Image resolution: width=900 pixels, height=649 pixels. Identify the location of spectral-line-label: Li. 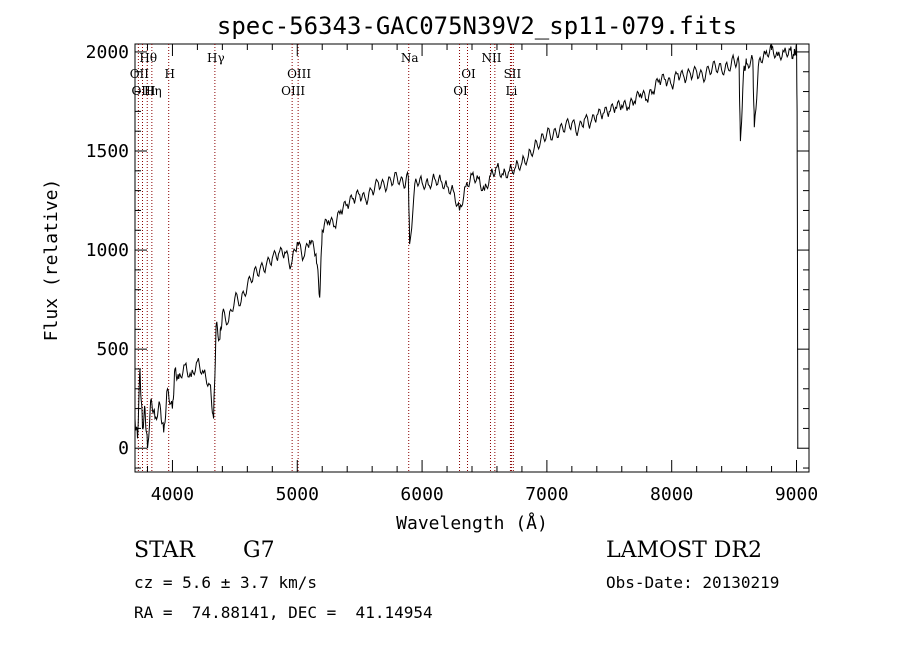
(512, 91).